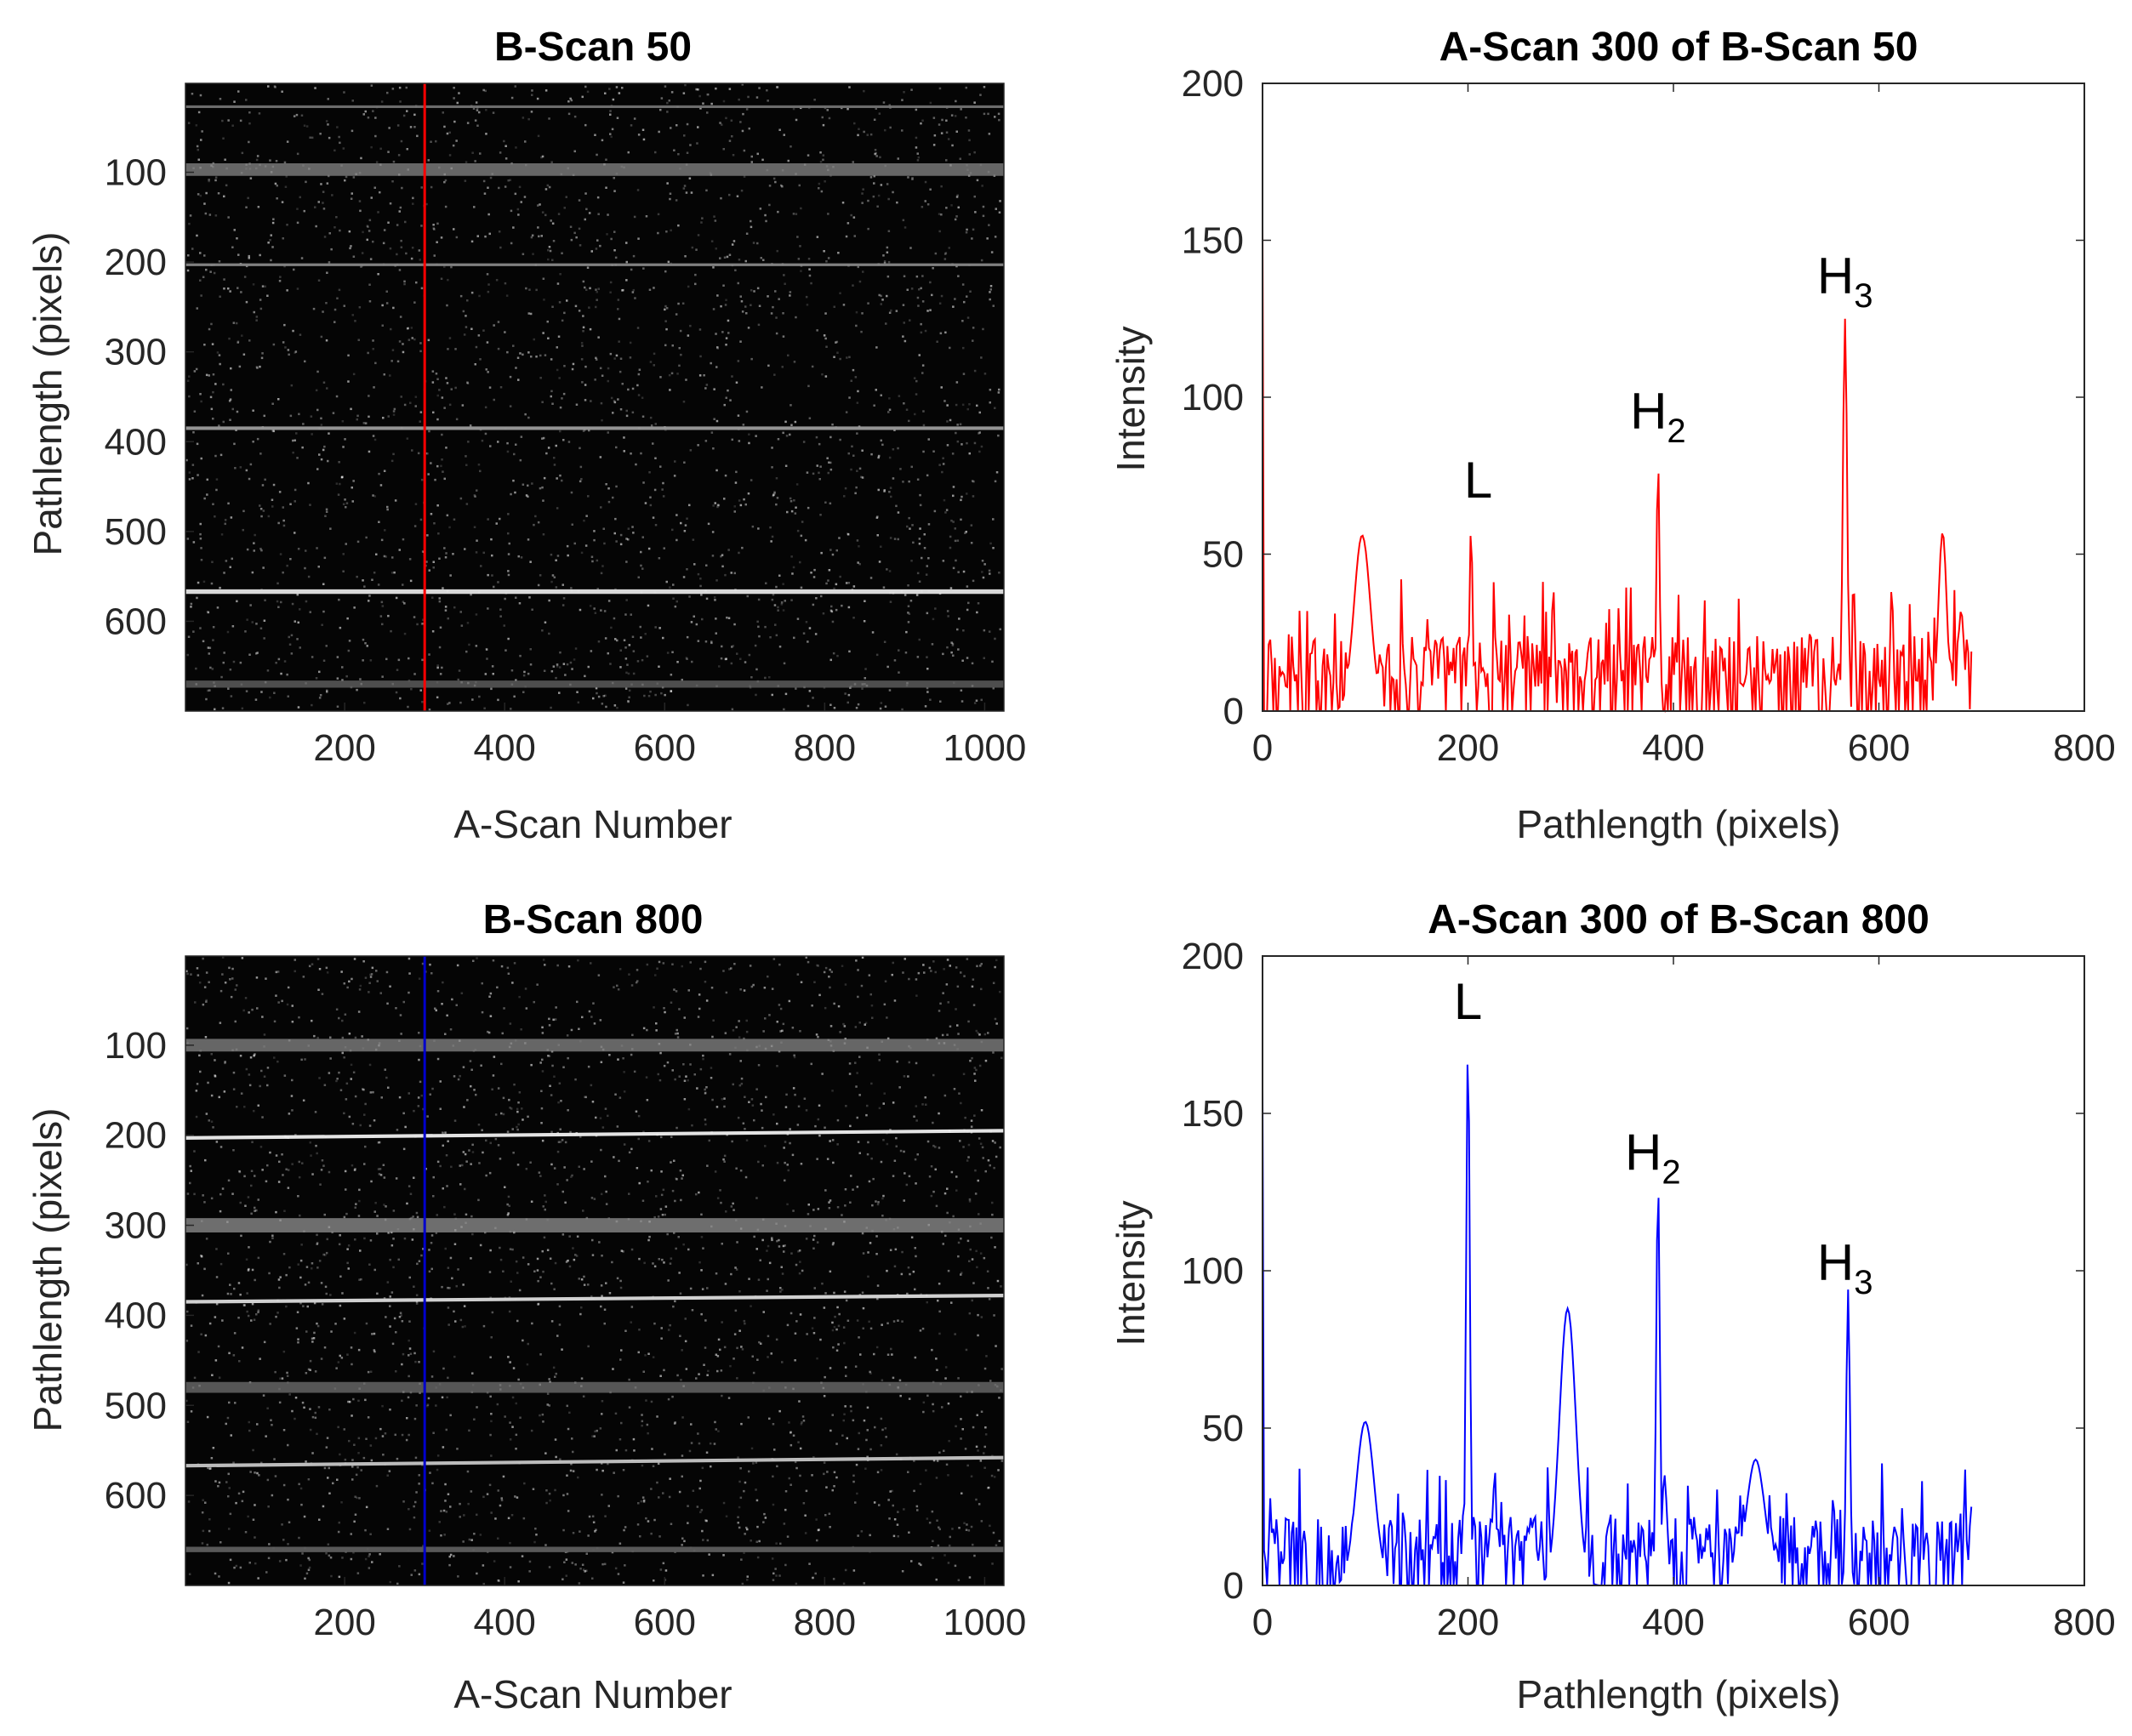  Describe the element at coordinates (136, 621) in the screenshot. I see `y-tick-label: 600` at that location.